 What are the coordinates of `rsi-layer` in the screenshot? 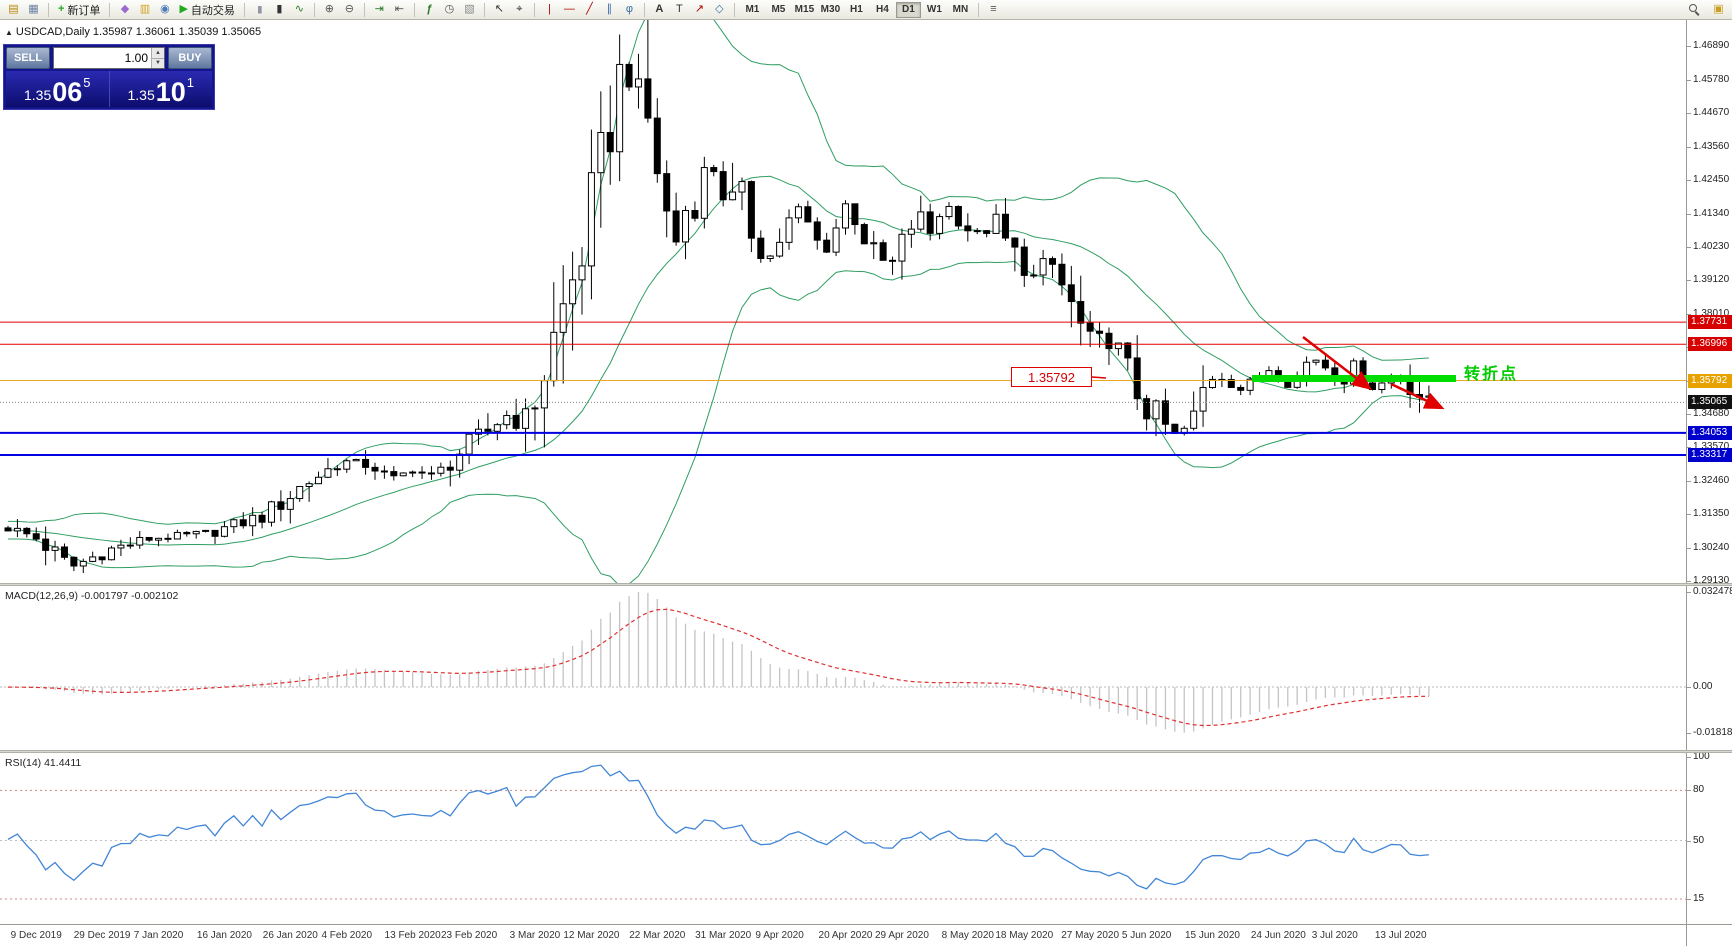 It's located at (843, 832).